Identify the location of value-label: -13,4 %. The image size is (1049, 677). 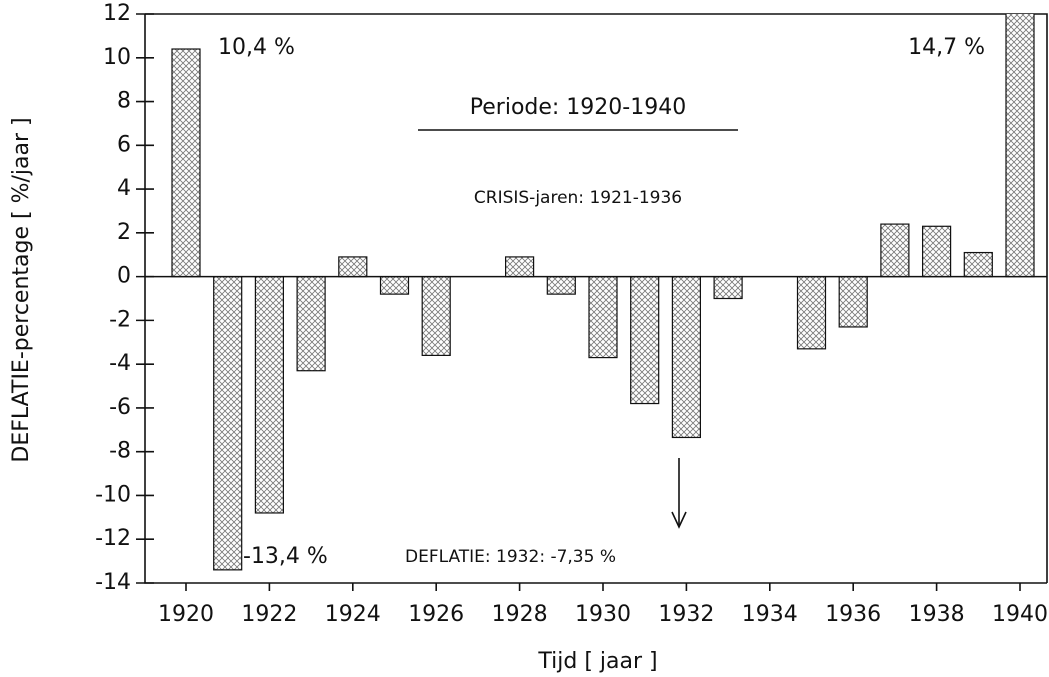
(285, 556).